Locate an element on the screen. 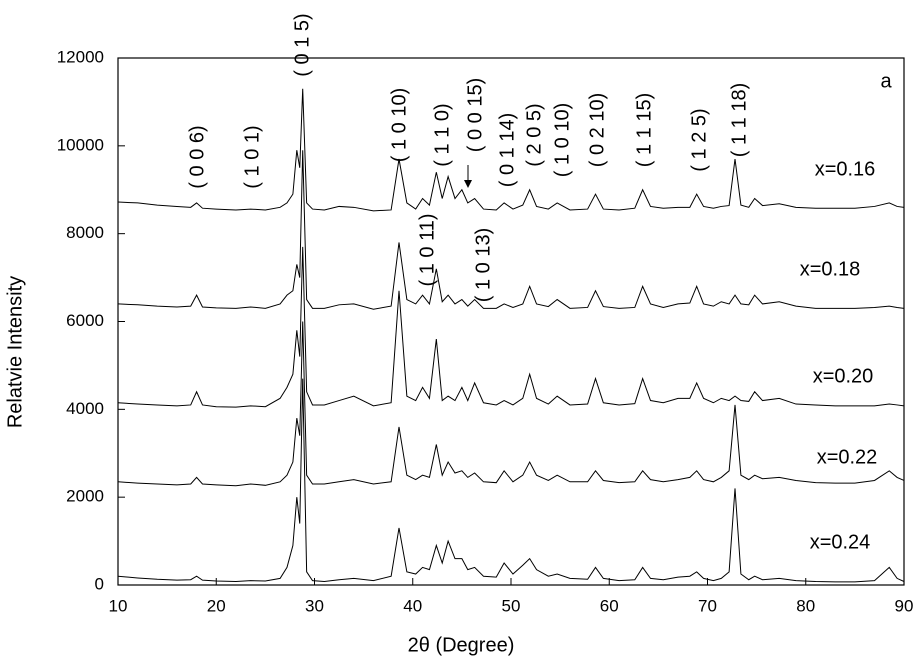 This screenshot has height=668, width=923. x-tick-label: 40 is located at coordinates (412, 605).